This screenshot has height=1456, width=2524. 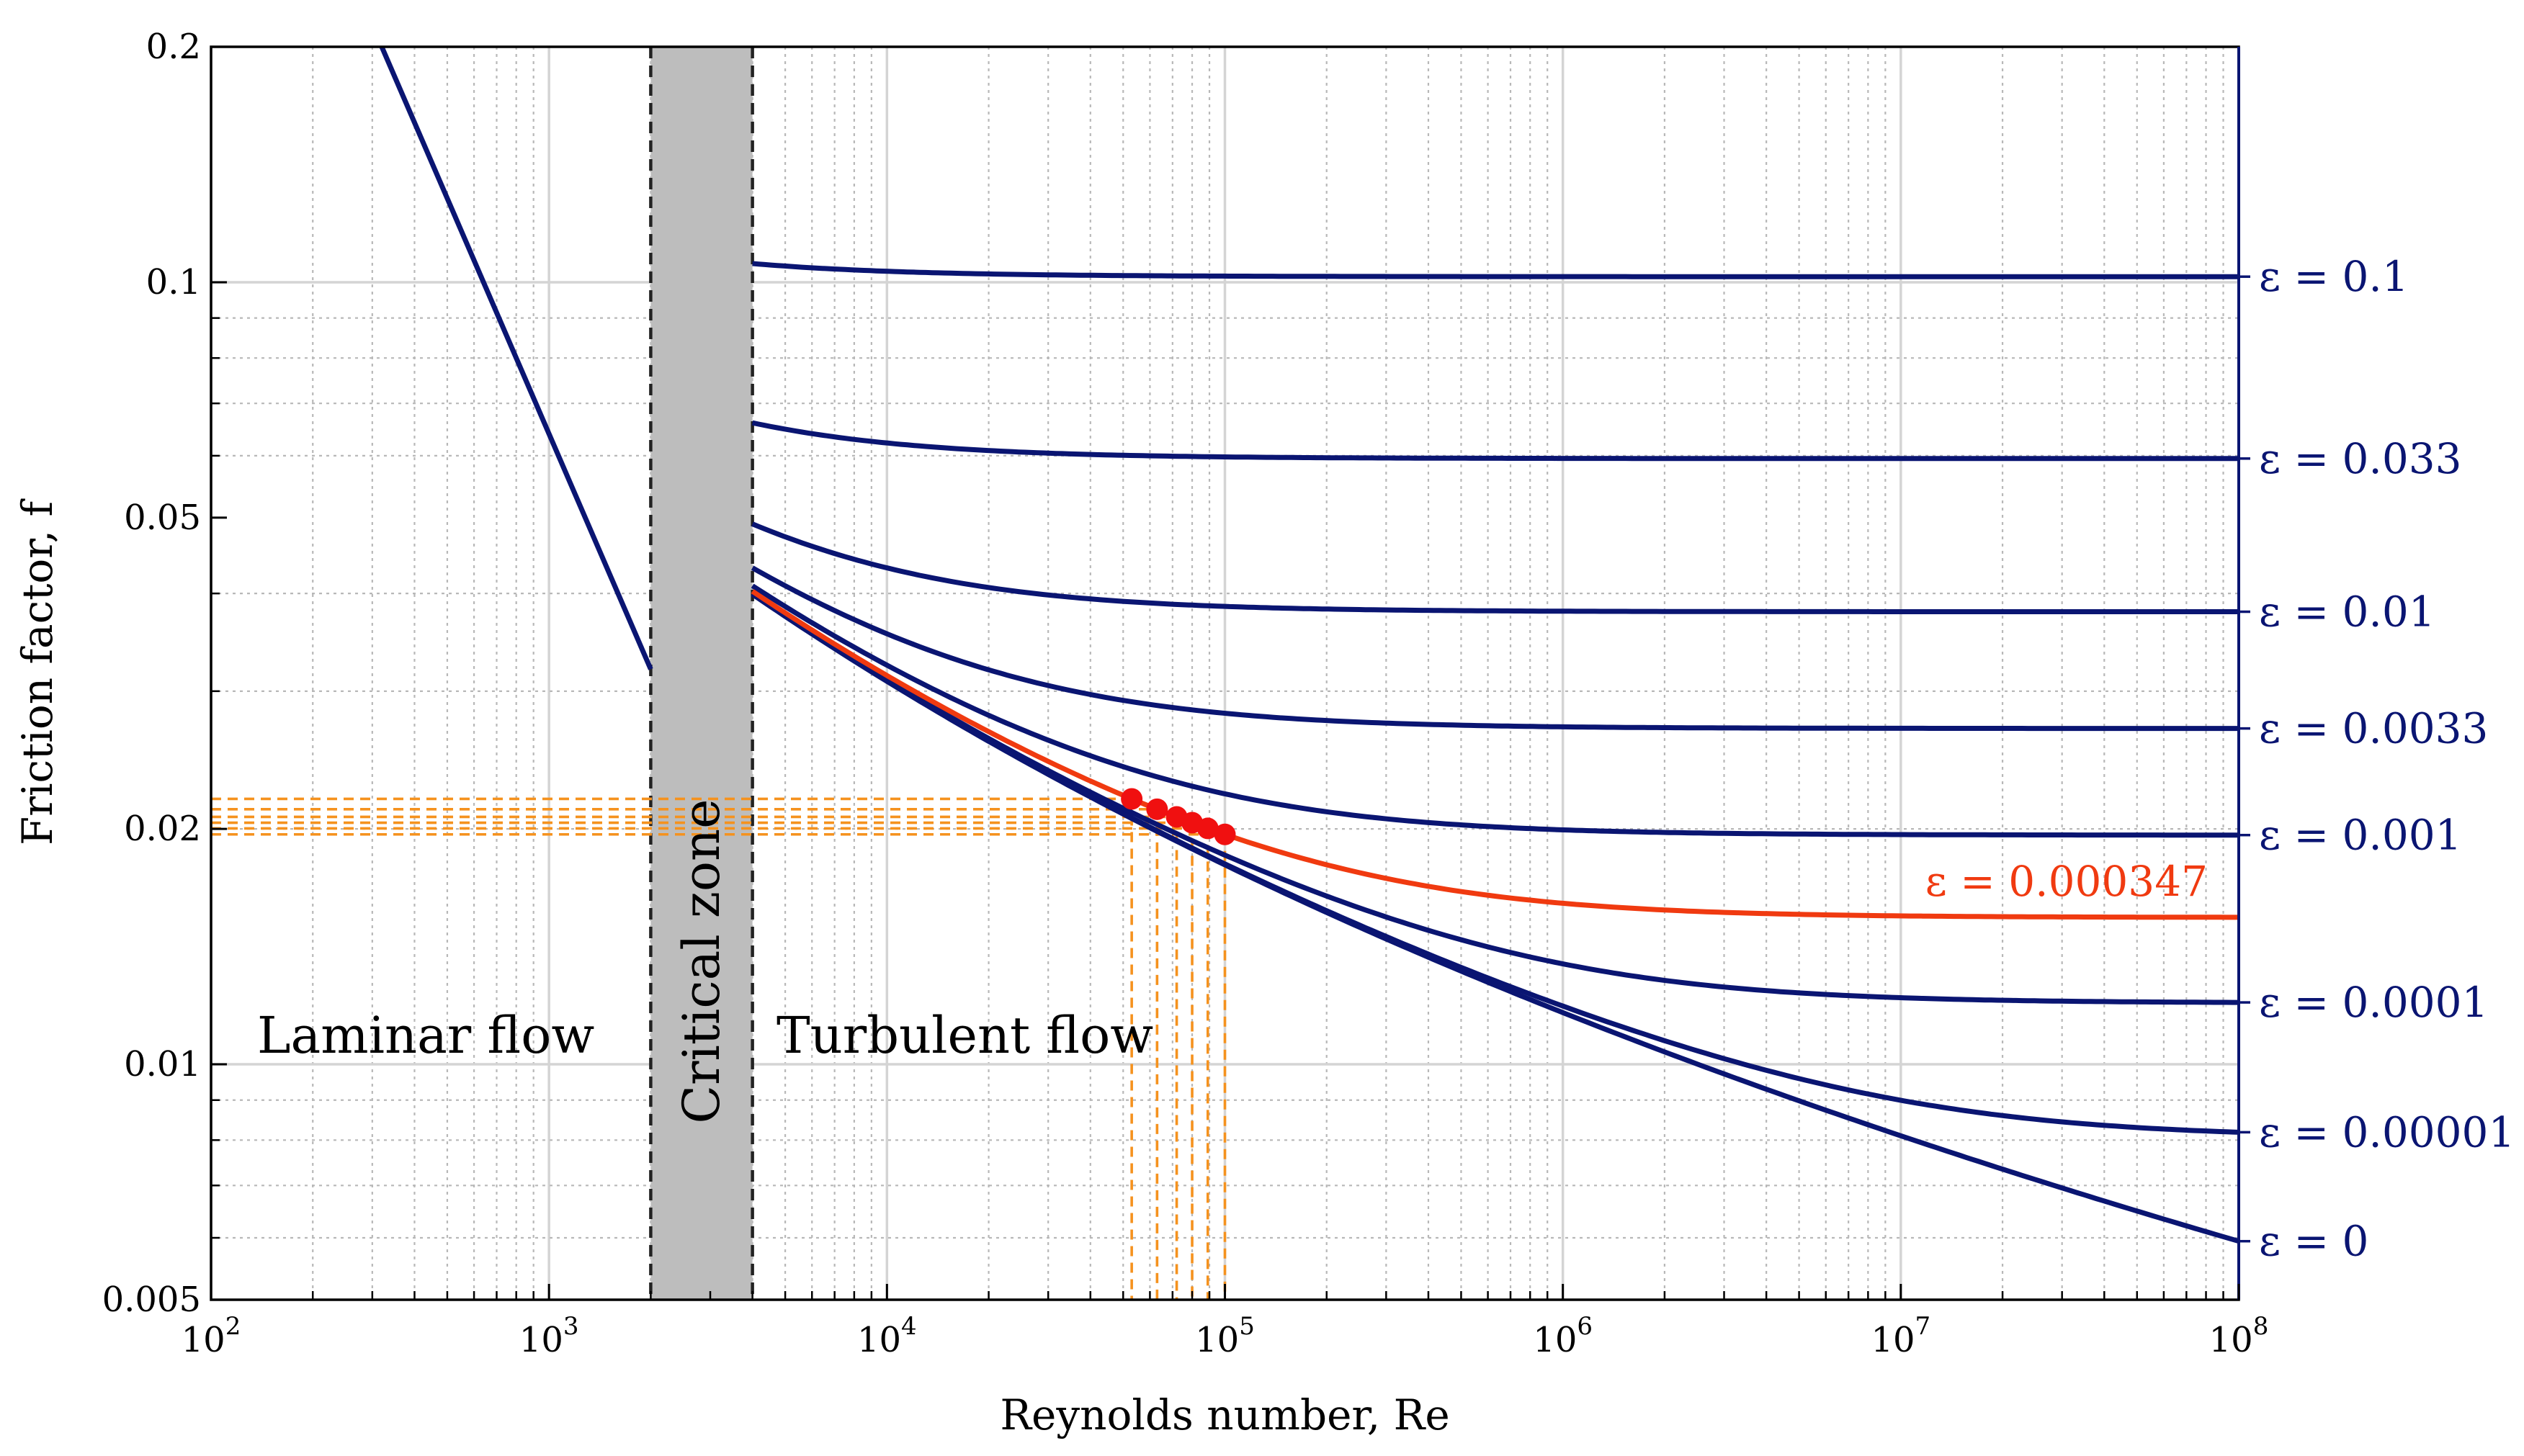 I want to click on epsilon-label-eps-0.0001: ε = 0.0001, so click(x=2373, y=1002).